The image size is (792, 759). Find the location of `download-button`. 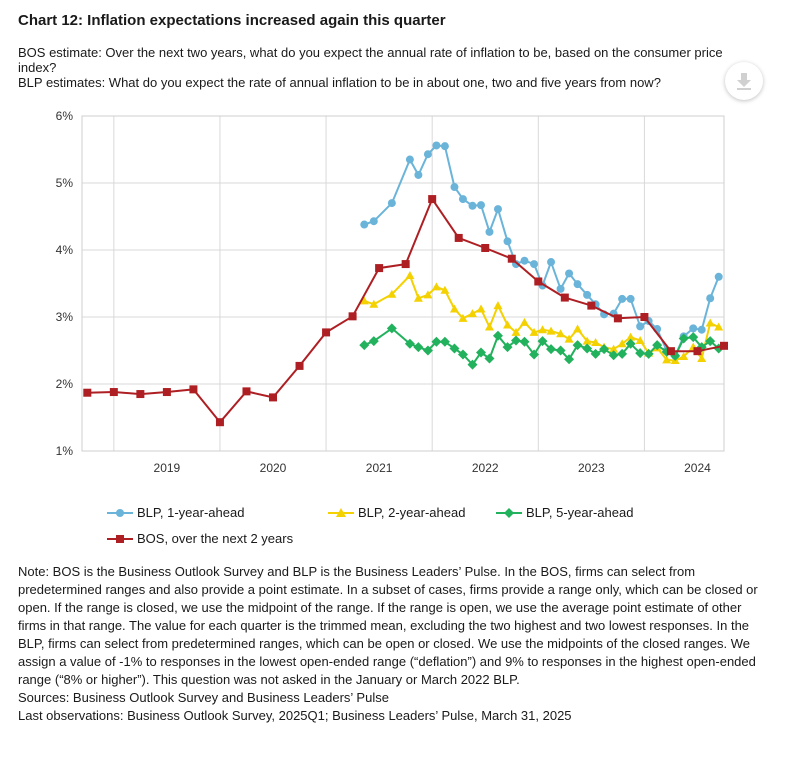

download-button is located at coordinates (744, 81).